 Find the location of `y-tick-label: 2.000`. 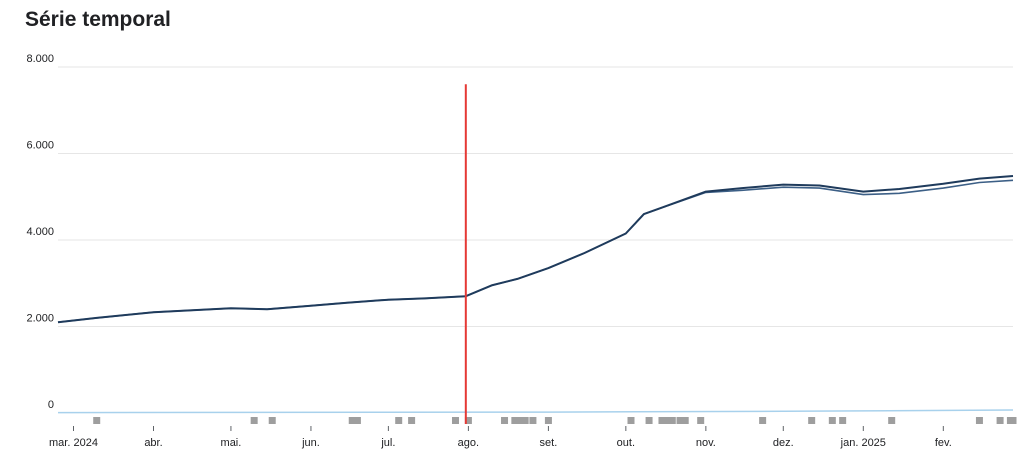

y-tick-label: 2.000 is located at coordinates (40, 319).